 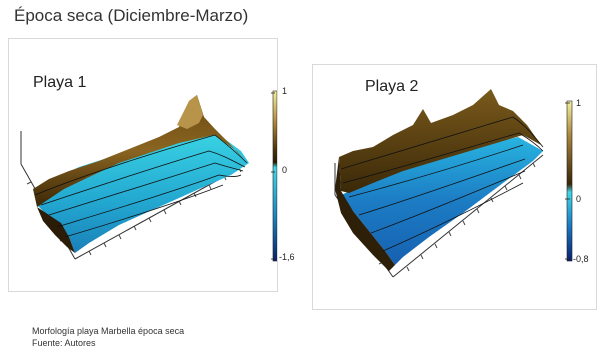 I want to click on colorbar-label-min: -1,6, so click(x=287, y=257).